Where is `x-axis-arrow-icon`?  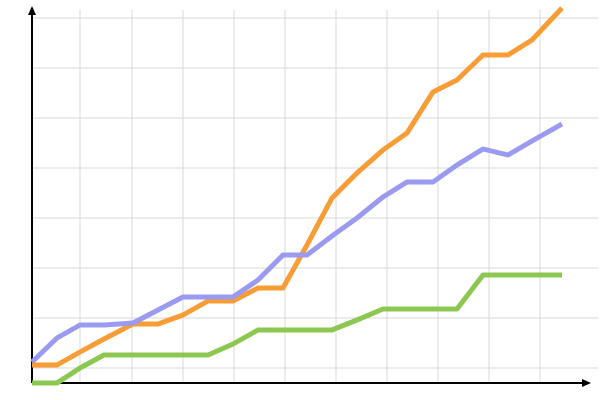
x-axis-arrow-icon is located at coordinates (586, 383).